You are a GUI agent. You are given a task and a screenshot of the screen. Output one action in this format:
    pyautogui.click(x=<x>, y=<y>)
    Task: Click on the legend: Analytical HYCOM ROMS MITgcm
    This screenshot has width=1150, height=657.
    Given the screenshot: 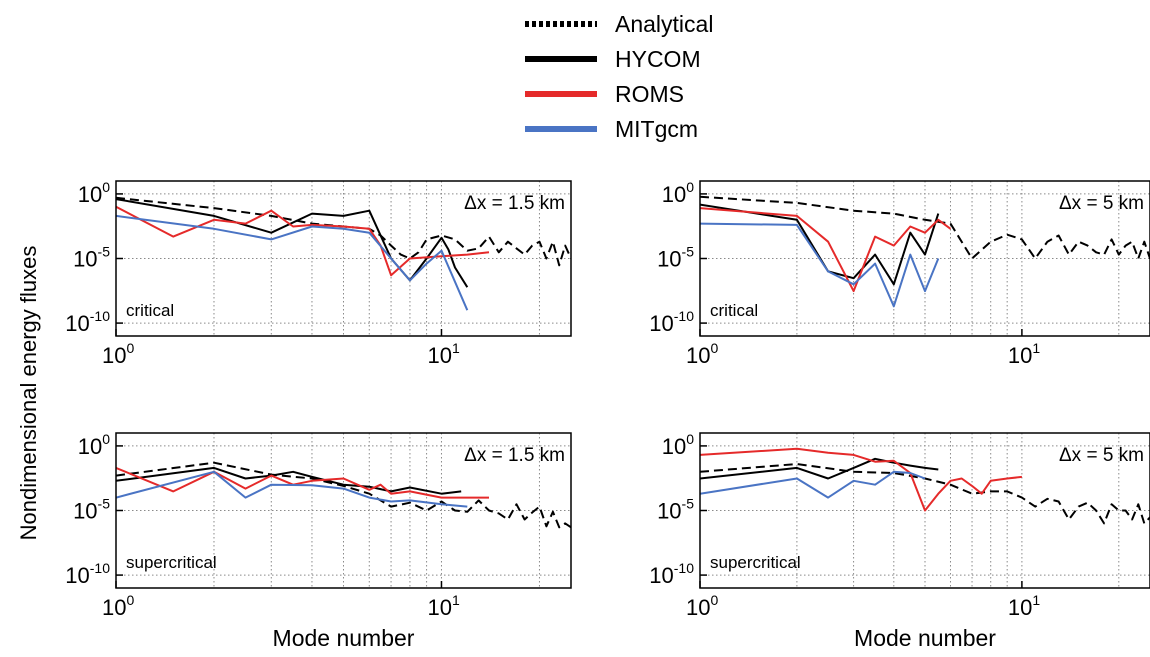 What is the action you would take?
    pyautogui.click(x=619, y=76)
    